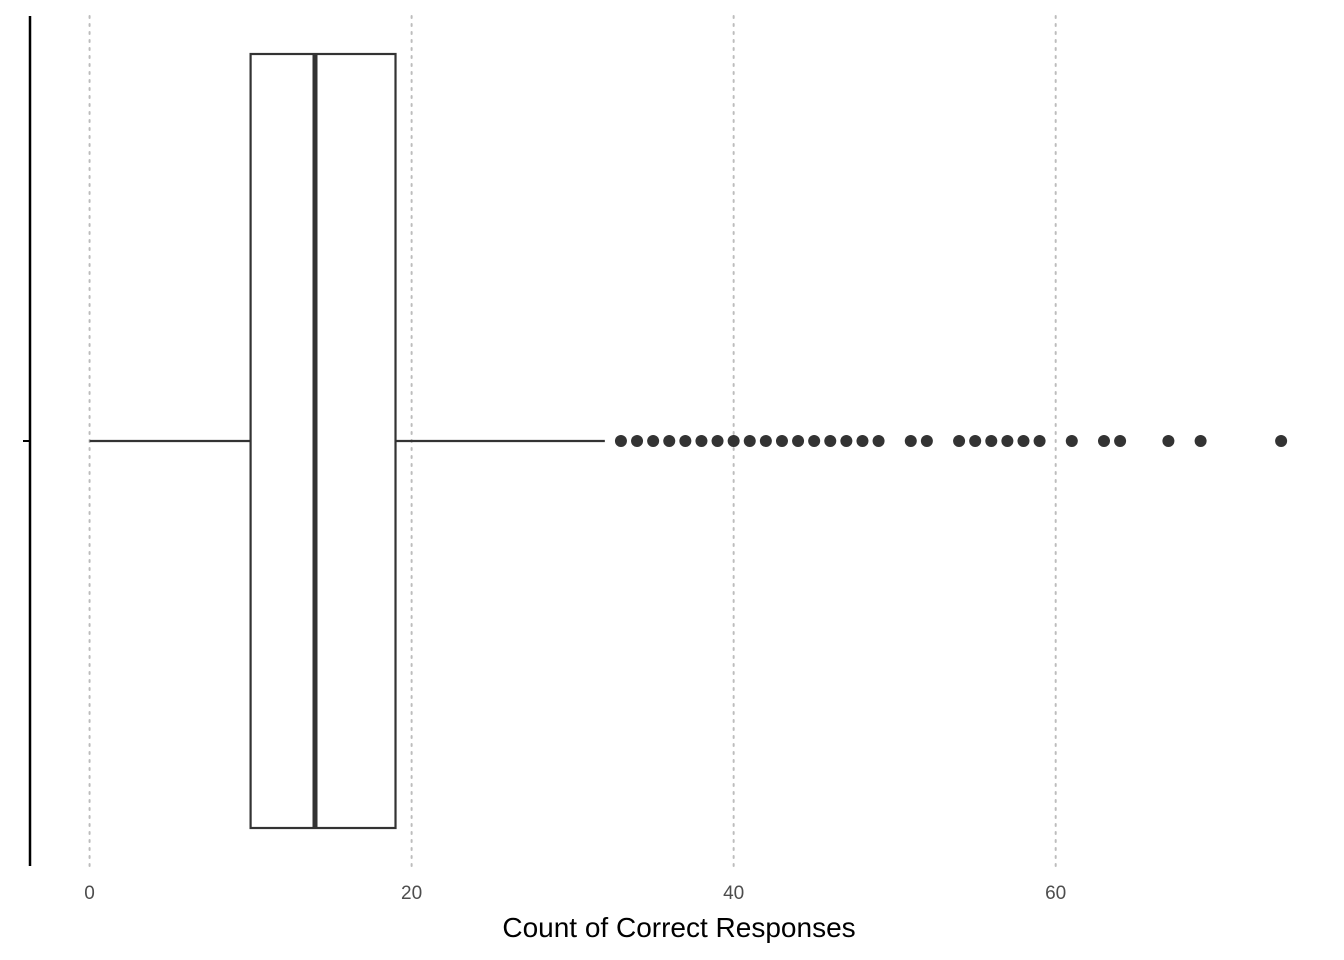 The image size is (1344, 960). Describe the element at coordinates (678, 927) in the screenshot. I see `x-axis-title: Count of Correct Responses` at that location.